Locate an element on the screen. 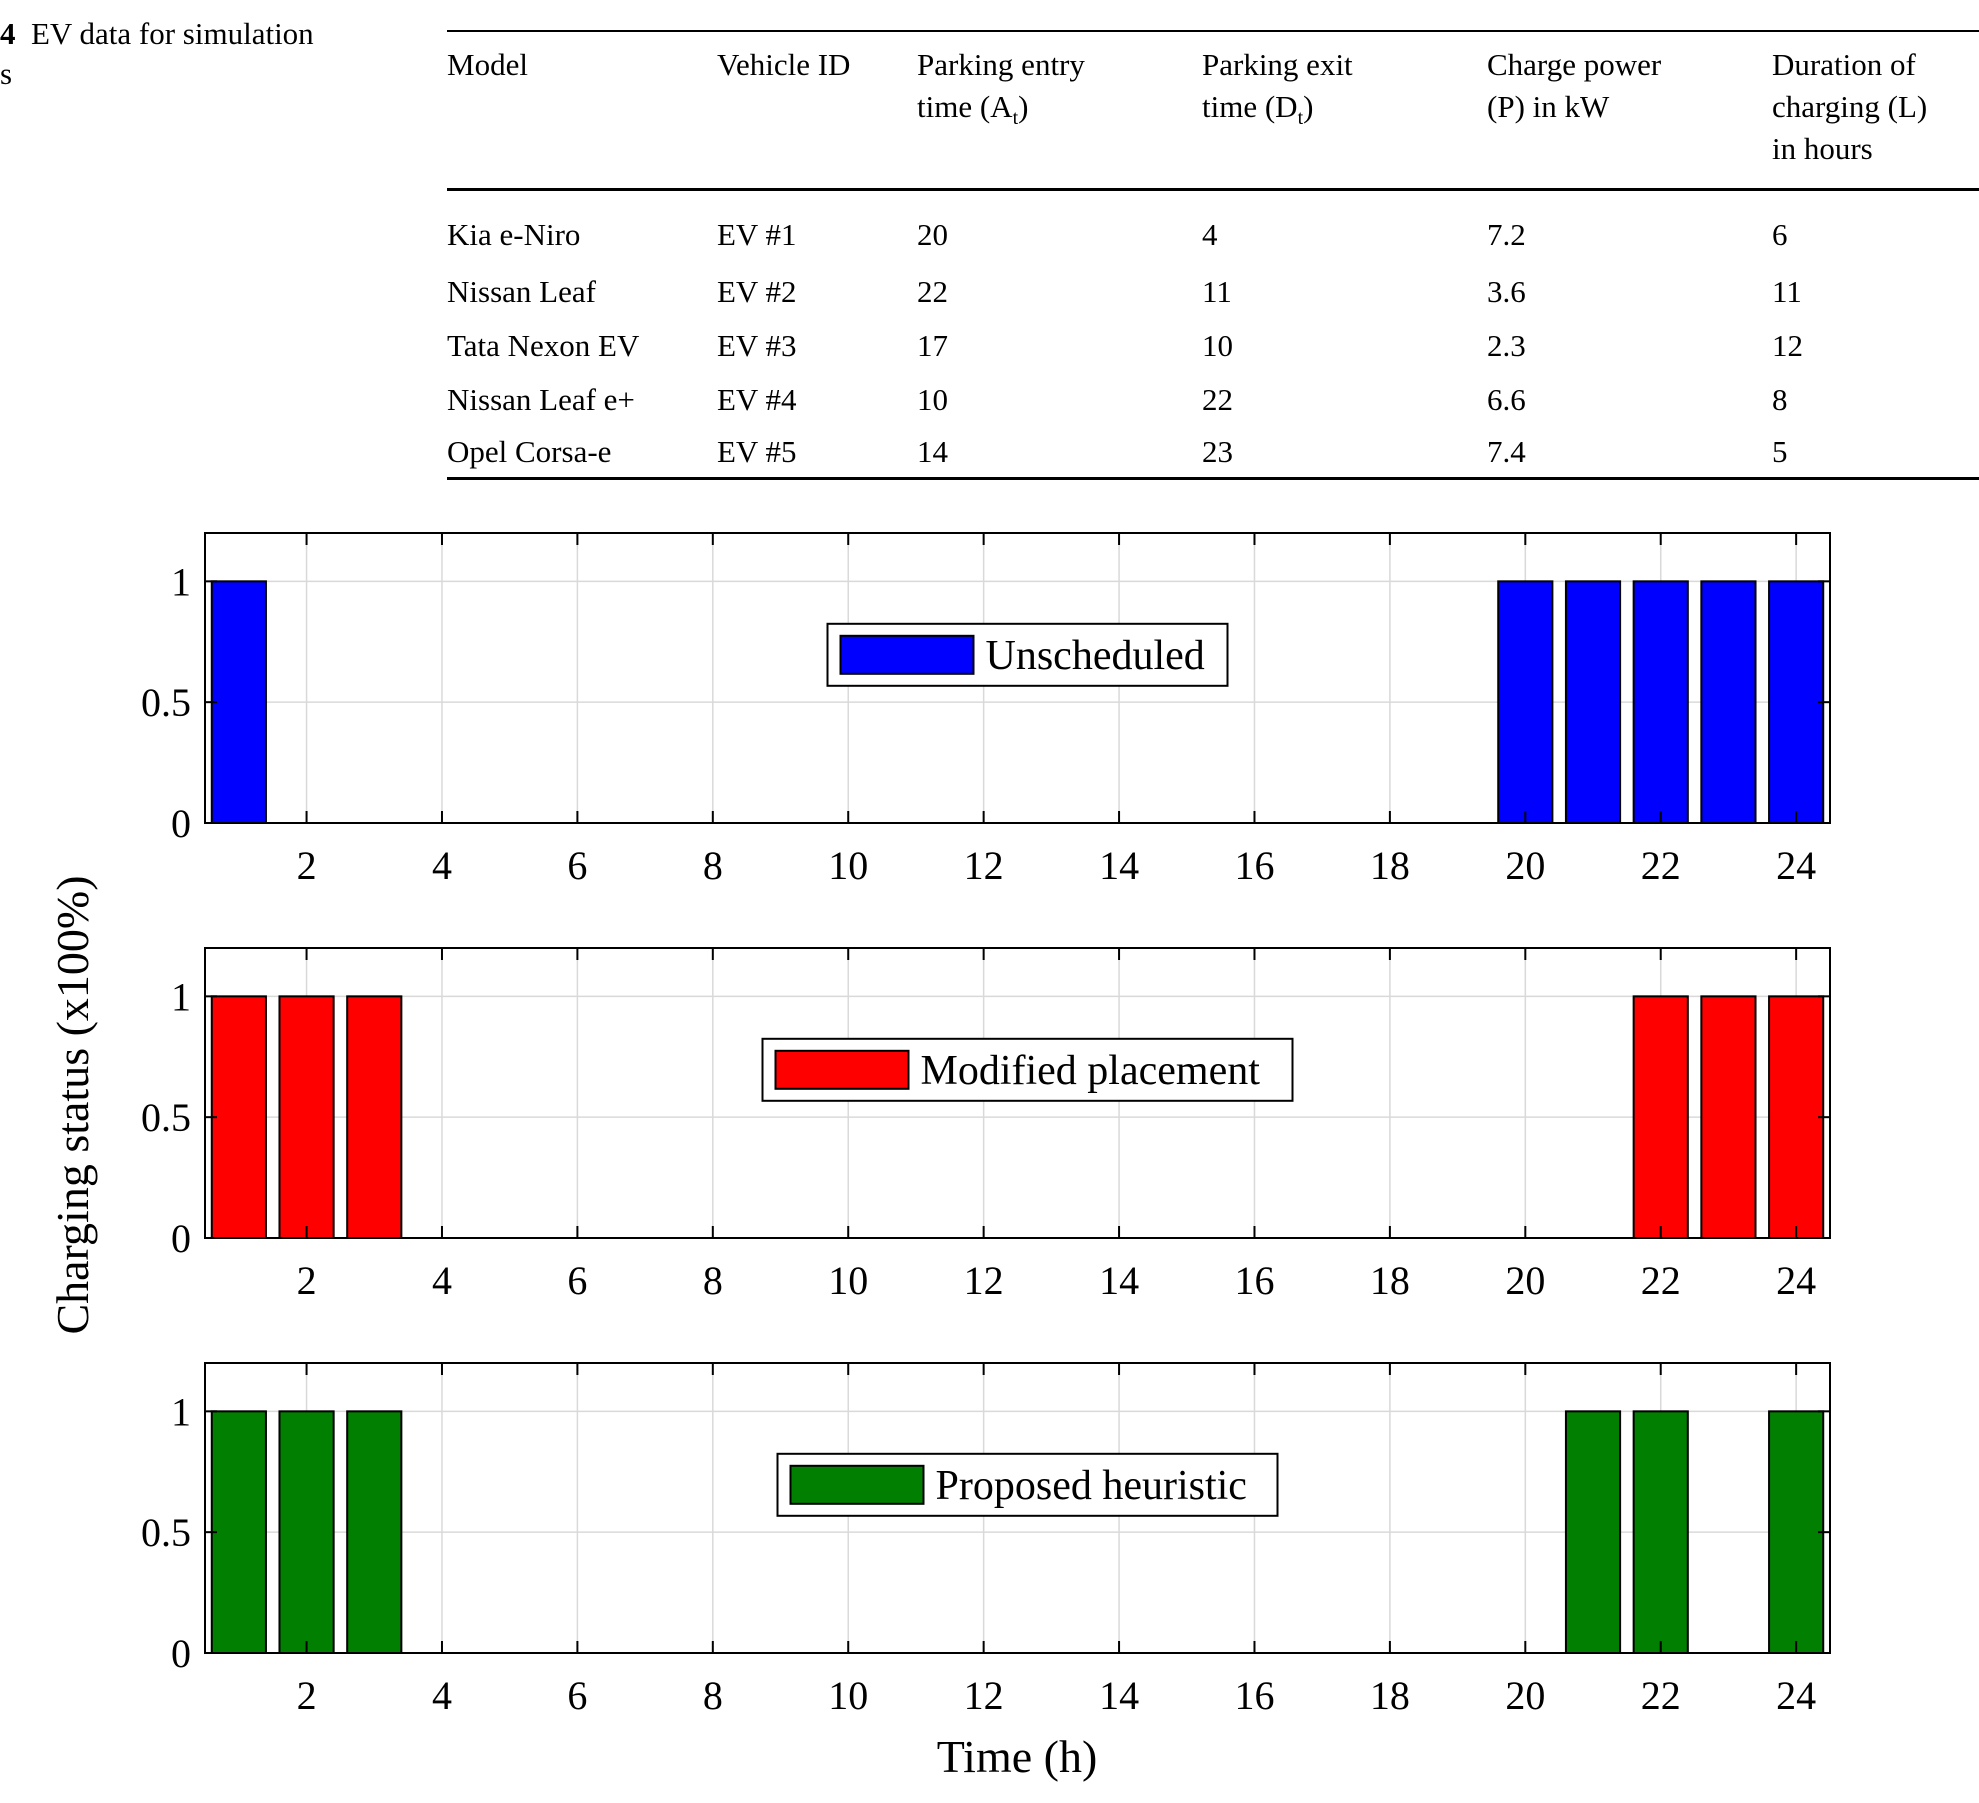 Image resolution: width=1979 pixels, height=1803 pixels. table-caption: 4 EV data for simulation s is located at coordinates (157, 54).